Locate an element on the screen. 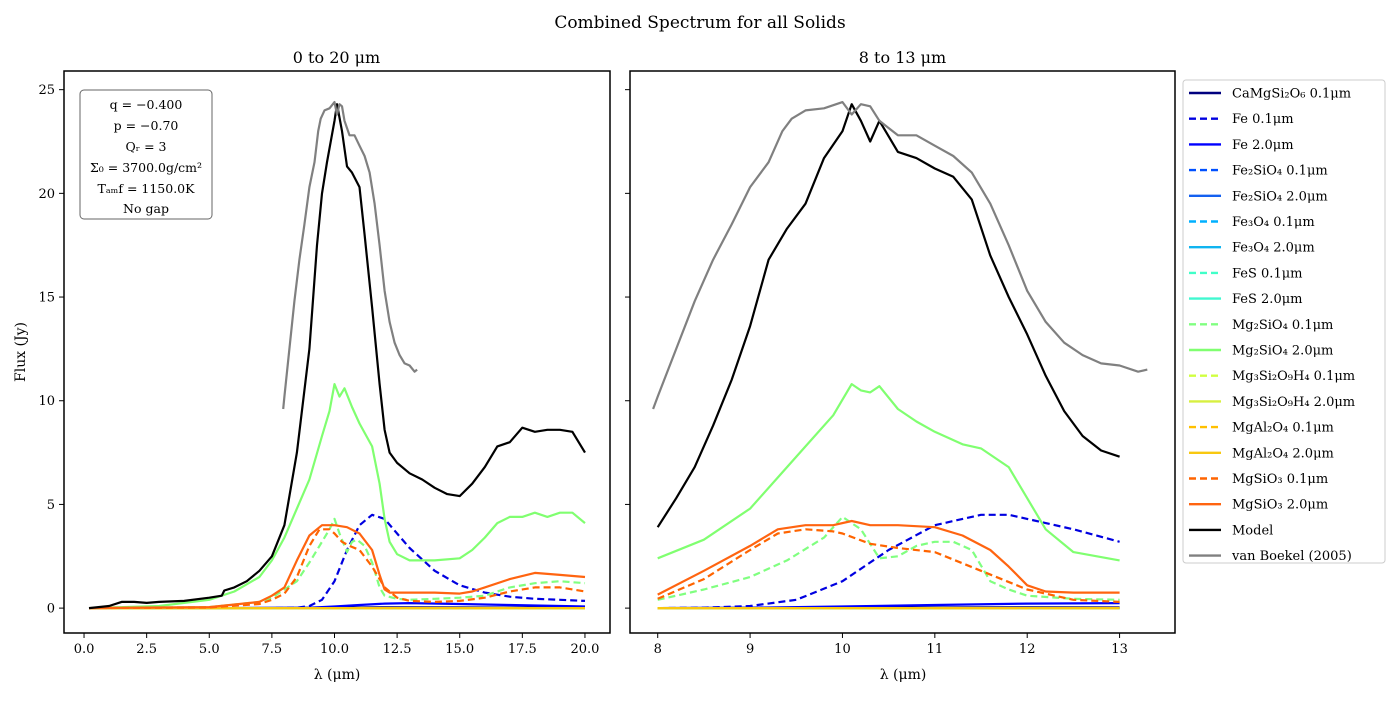 The height and width of the screenshot is (704, 1400). right-panel-xlabel: λ (μm) is located at coordinates (903, 675).